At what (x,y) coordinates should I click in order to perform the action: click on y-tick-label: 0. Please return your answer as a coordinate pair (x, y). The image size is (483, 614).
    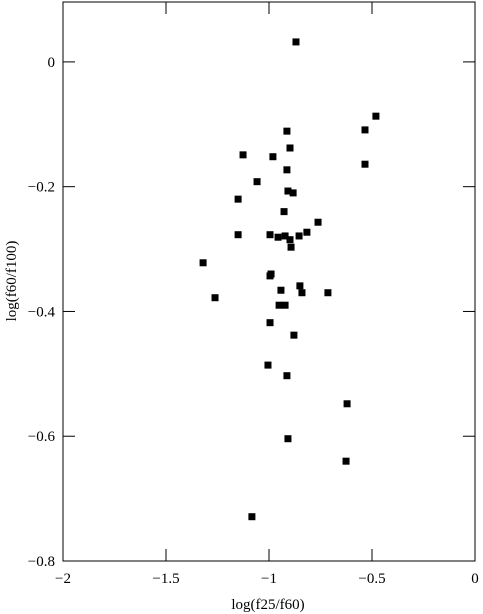
    Looking at the image, I should click on (52, 63).